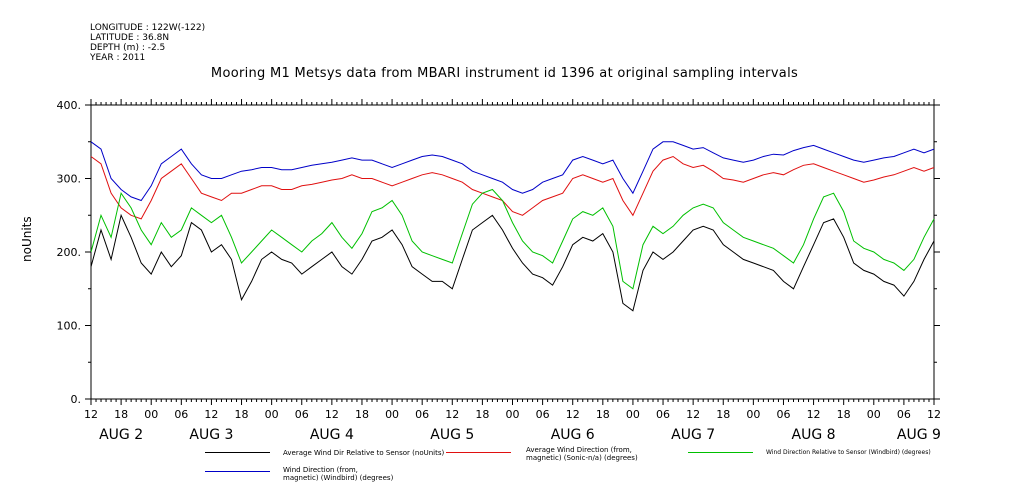 The width and height of the screenshot is (1009, 504). Describe the element at coordinates (237, 471) in the screenshot. I see `legend-line-blue` at that location.